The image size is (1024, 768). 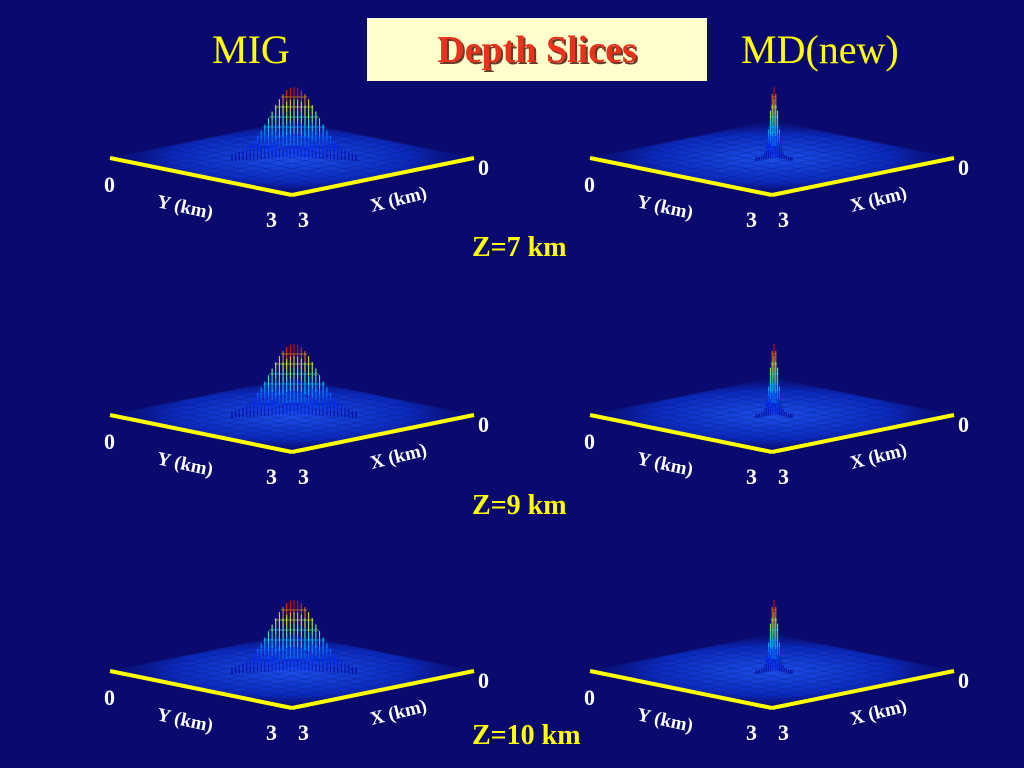 I want to click on surface-panel-3: 0 Y (km) 3 3 X (km) 0, so click(x=296, y=416).